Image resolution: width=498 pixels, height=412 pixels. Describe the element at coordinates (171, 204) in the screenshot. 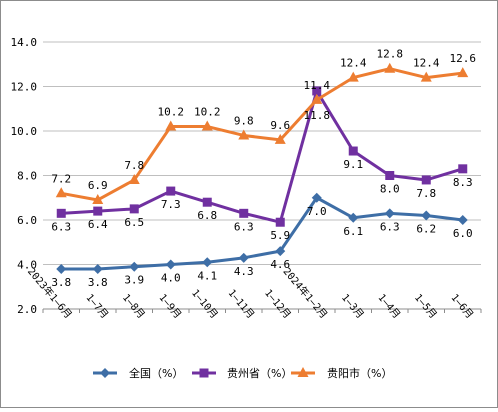

I see `data-label: 7.3` at that location.